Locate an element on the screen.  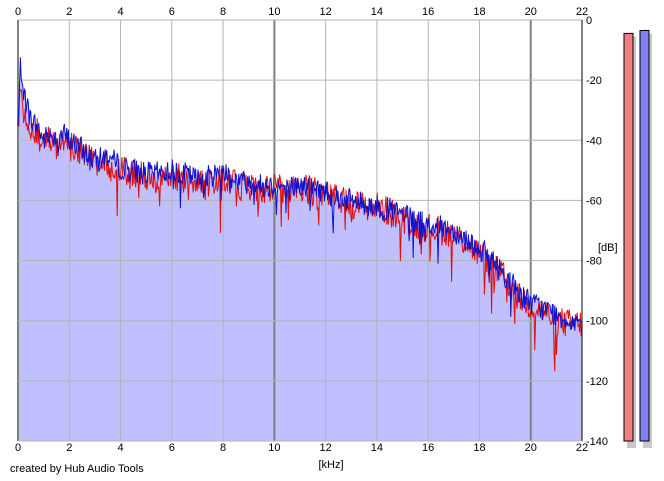
x-tick-label-bottom: 10 is located at coordinates (274, 448).